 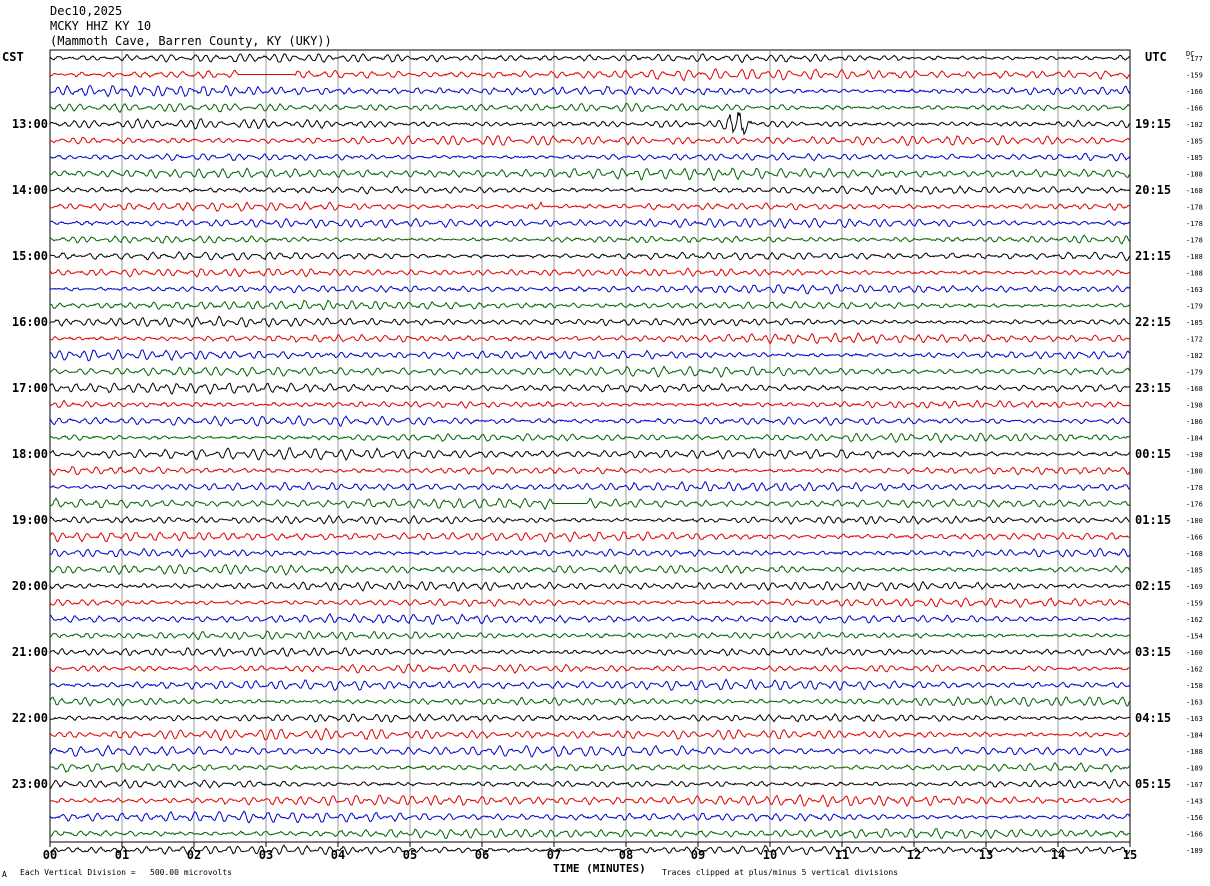 What do you see at coordinates (30, 718) in the screenshot?
I see `cst-hour-label: 22:00` at bounding box center [30, 718].